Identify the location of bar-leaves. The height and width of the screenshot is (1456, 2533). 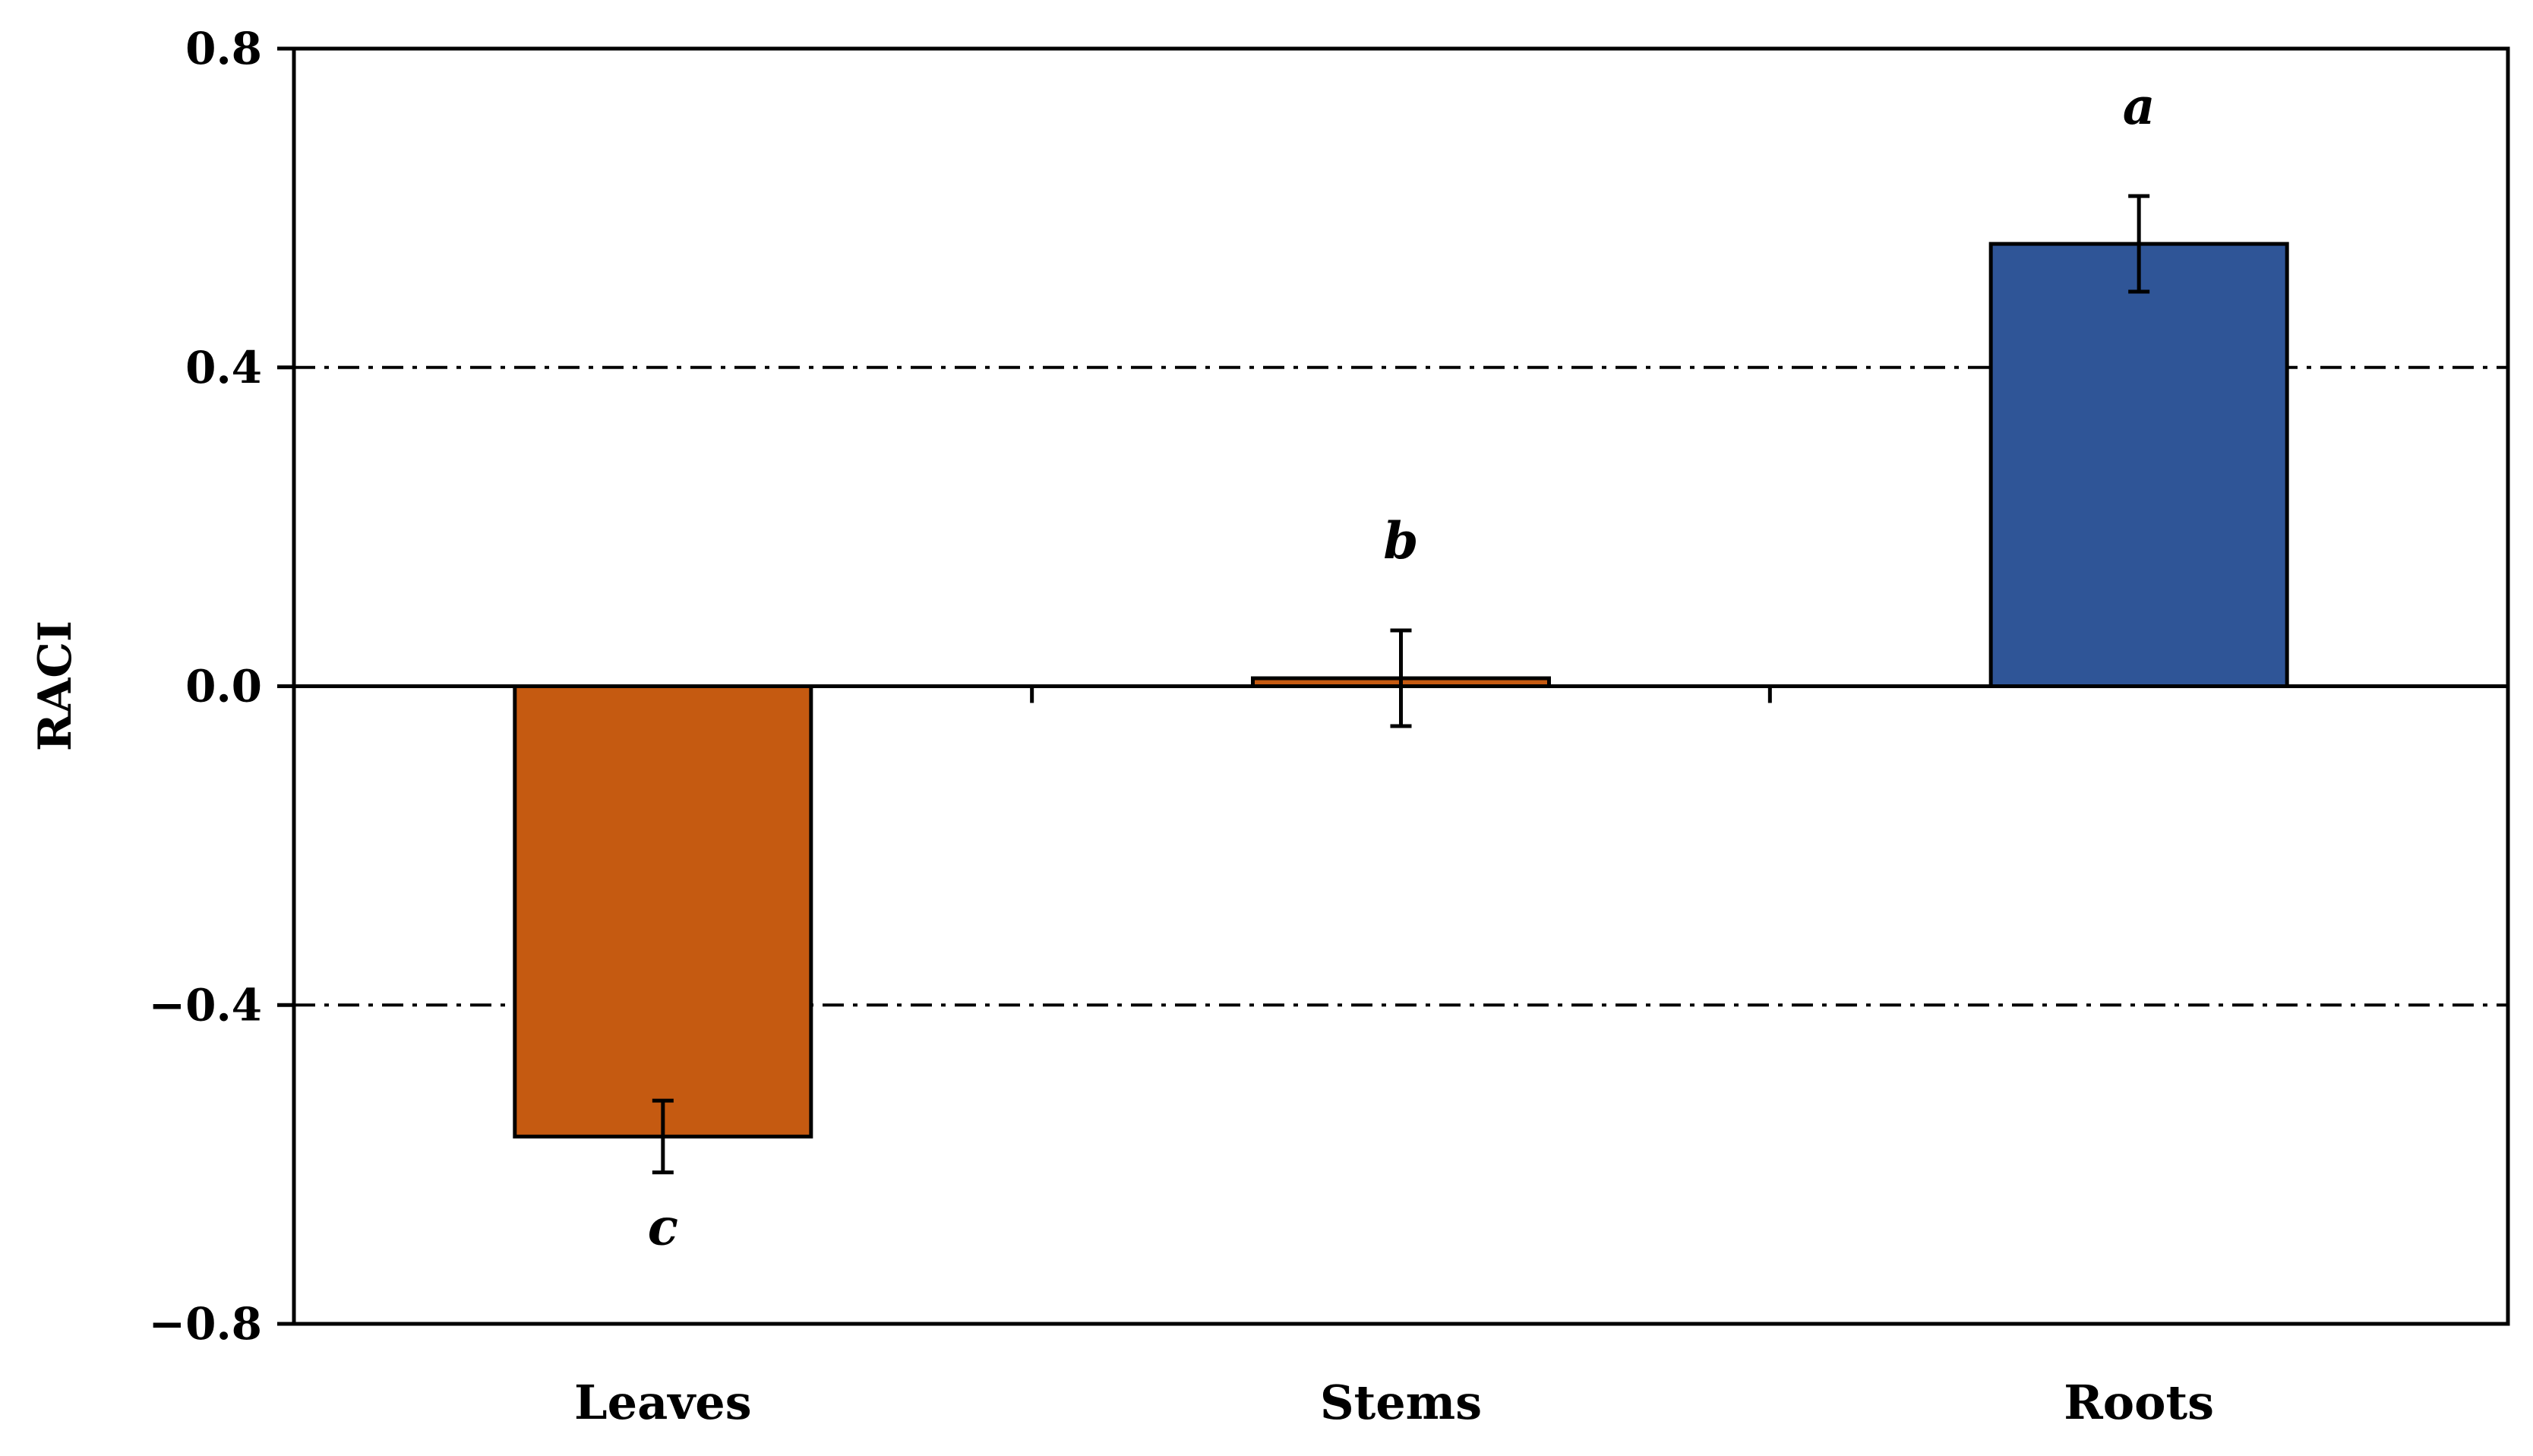
(663, 911).